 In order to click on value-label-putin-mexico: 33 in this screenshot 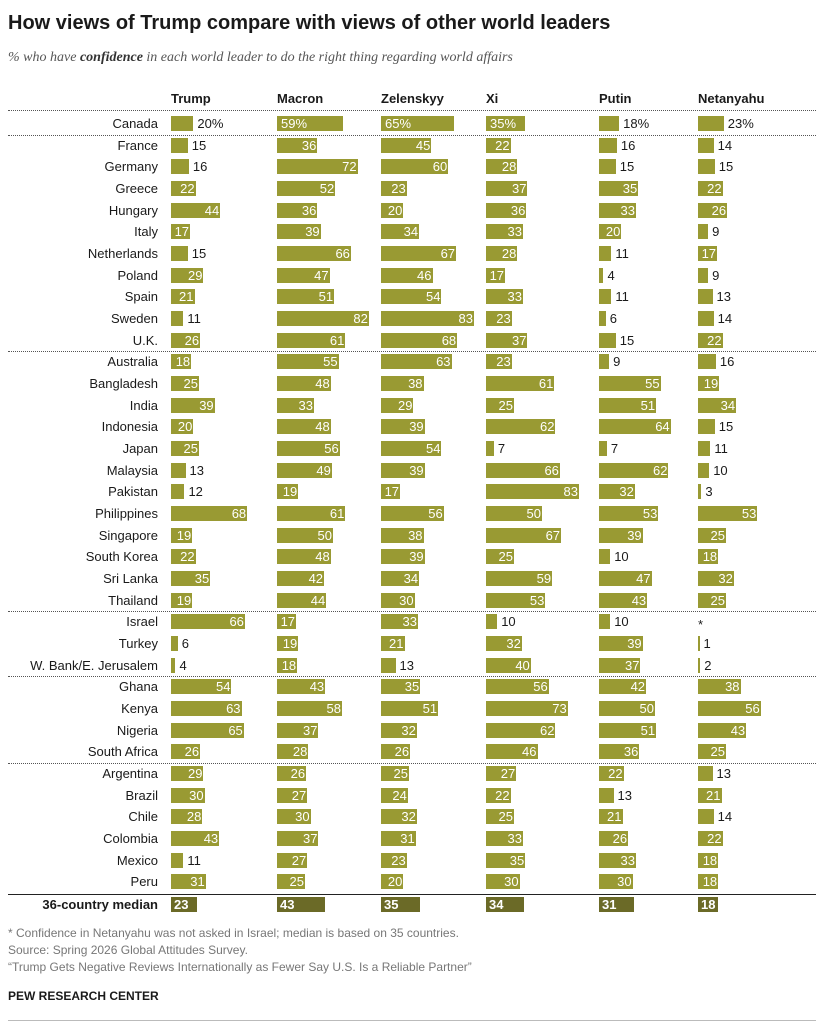, I will do `click(627, 860)`.